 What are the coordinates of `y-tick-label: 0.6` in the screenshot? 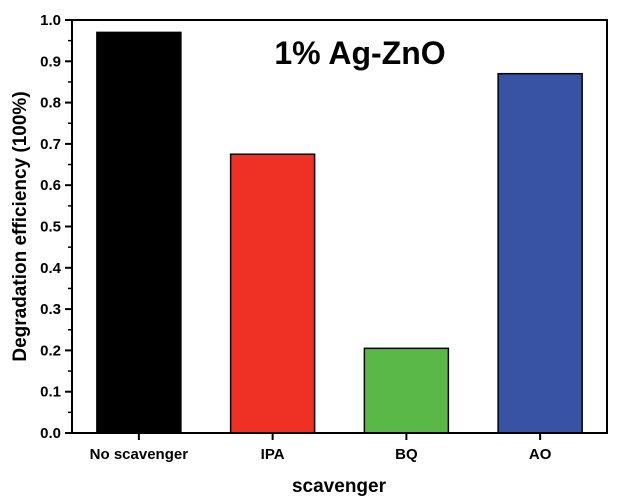 It's located at (50, 185).